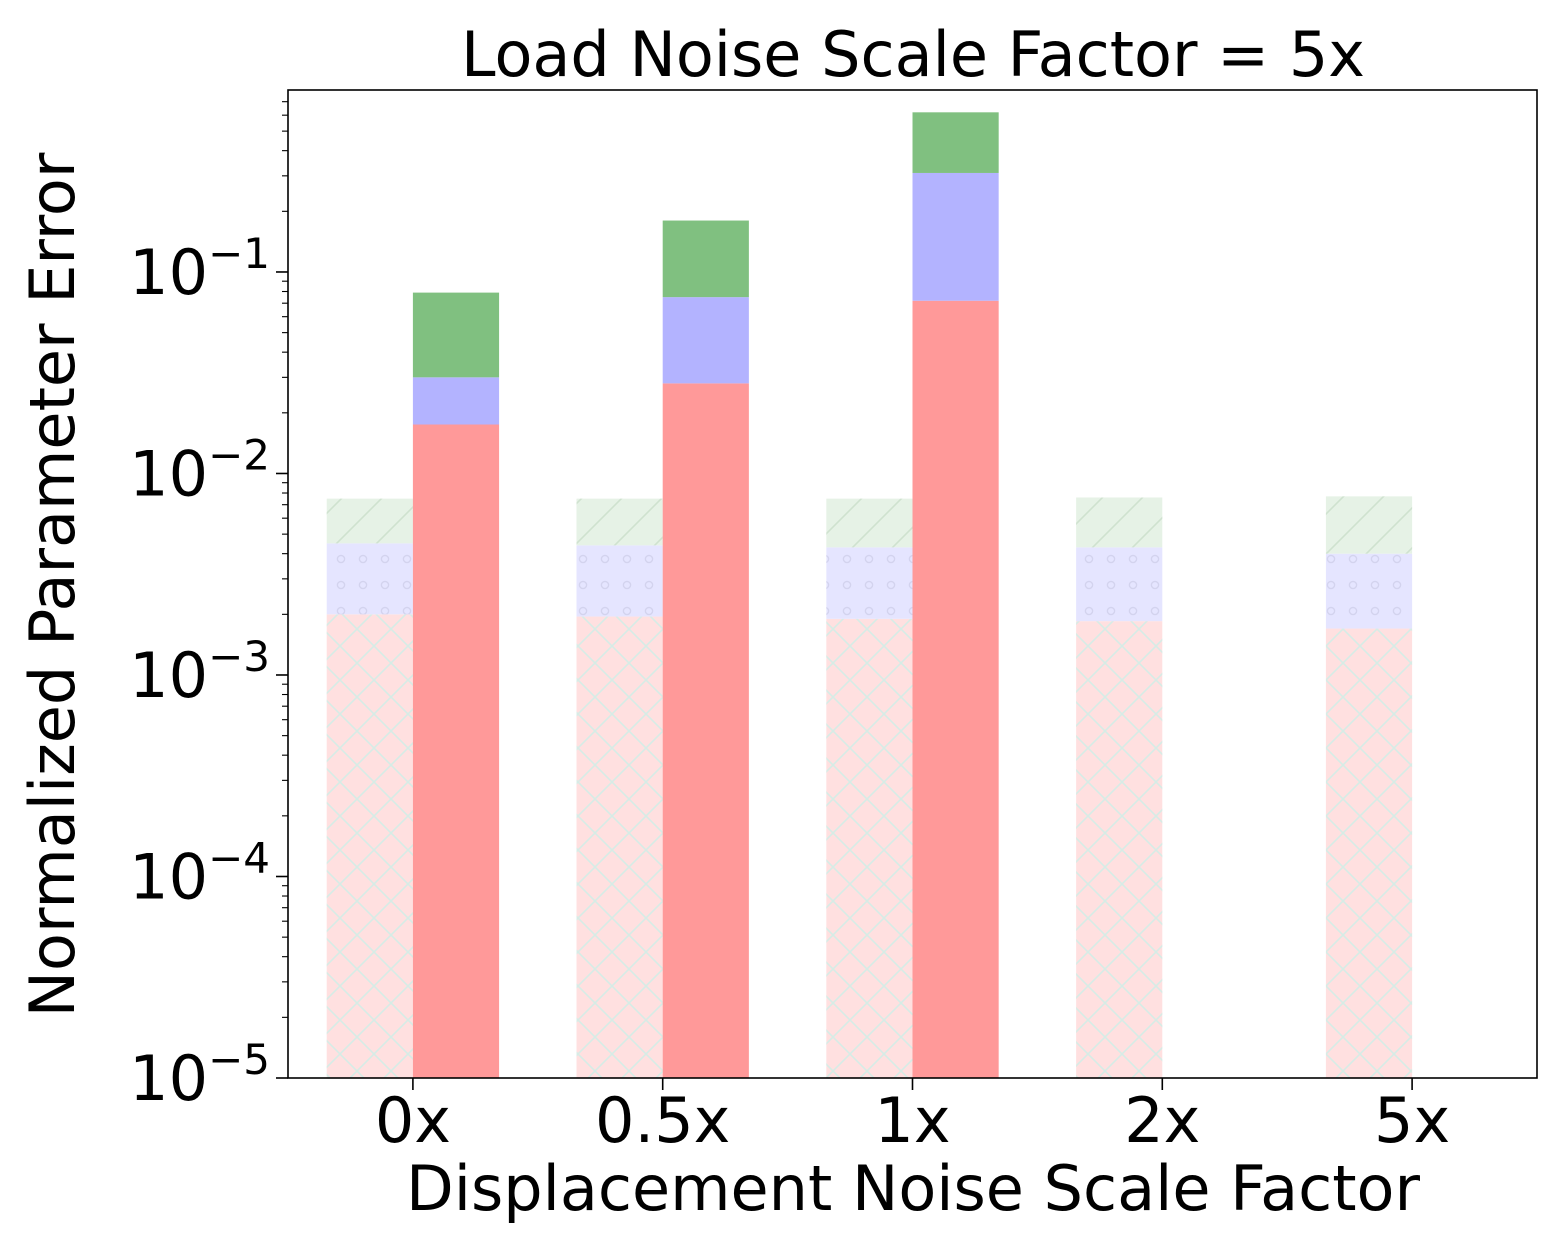 This screenshot has width=1562, height=1254. I want to click on y-tick-exponent: −3, so click(239, 656).